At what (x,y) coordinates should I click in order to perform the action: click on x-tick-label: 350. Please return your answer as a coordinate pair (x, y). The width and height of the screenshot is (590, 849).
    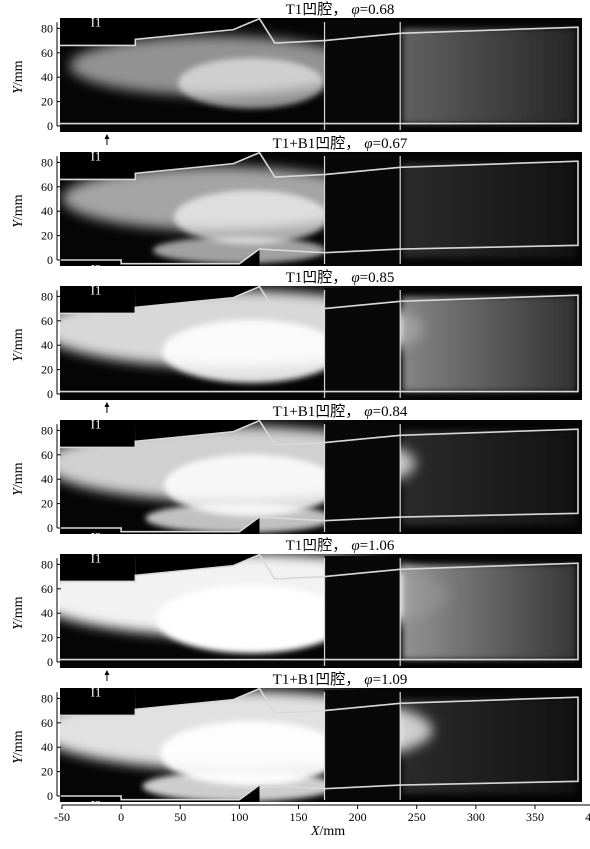
    Looking at the image, I should click on (535, 817).